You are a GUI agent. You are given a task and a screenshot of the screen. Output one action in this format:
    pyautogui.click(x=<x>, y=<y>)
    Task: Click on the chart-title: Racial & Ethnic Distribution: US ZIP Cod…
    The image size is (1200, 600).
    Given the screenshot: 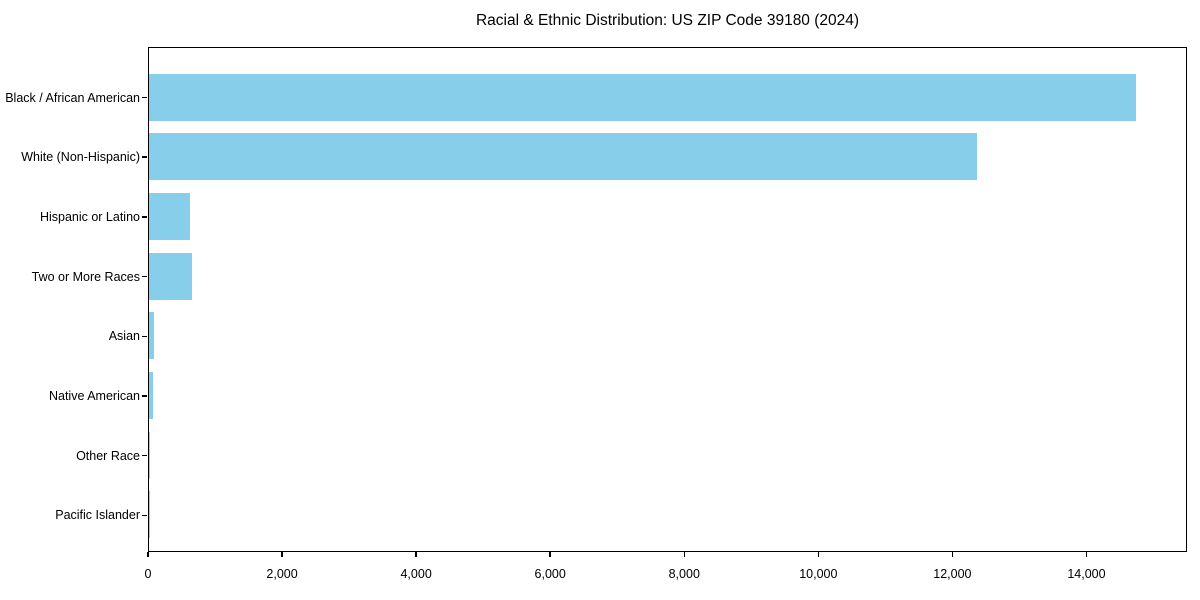 What is the action you would take?
    pyautogui.click(x=667, y=20)
    